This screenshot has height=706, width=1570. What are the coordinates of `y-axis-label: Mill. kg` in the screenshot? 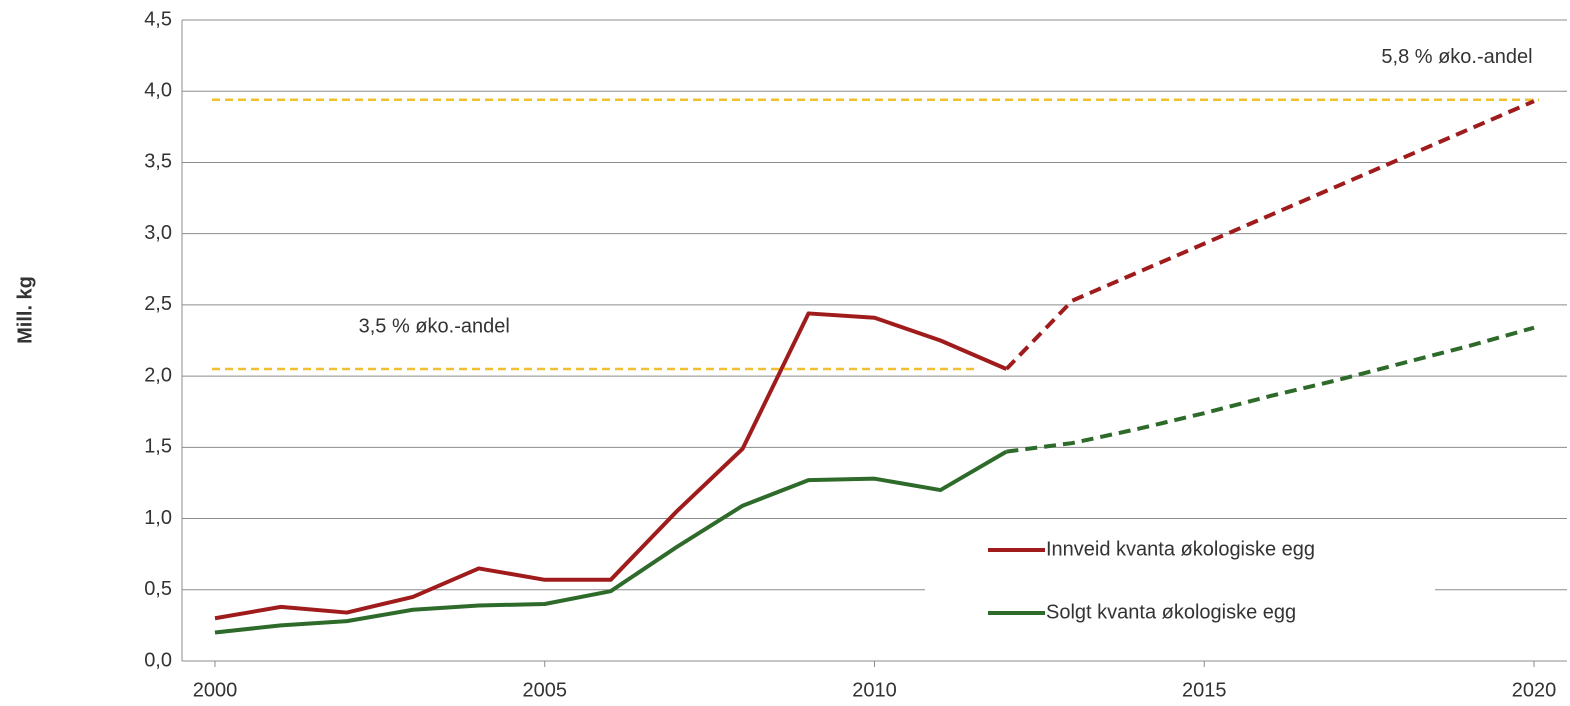 It's located at (25, 310).